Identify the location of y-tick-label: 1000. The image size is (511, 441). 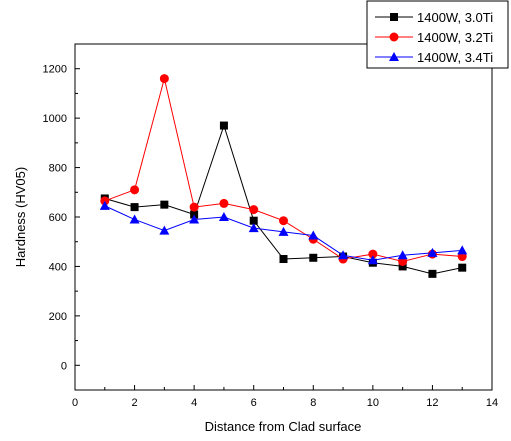
(55, 119).